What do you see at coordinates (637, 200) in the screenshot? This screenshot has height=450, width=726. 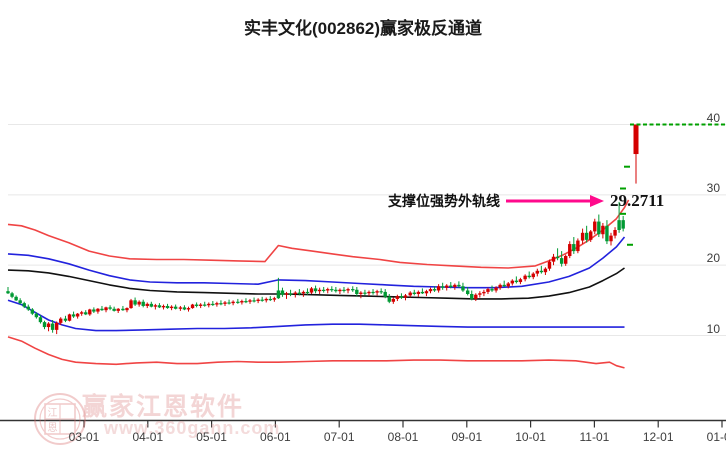 I see `annotation-value: 29.2711` at bounding box center [637, 200].